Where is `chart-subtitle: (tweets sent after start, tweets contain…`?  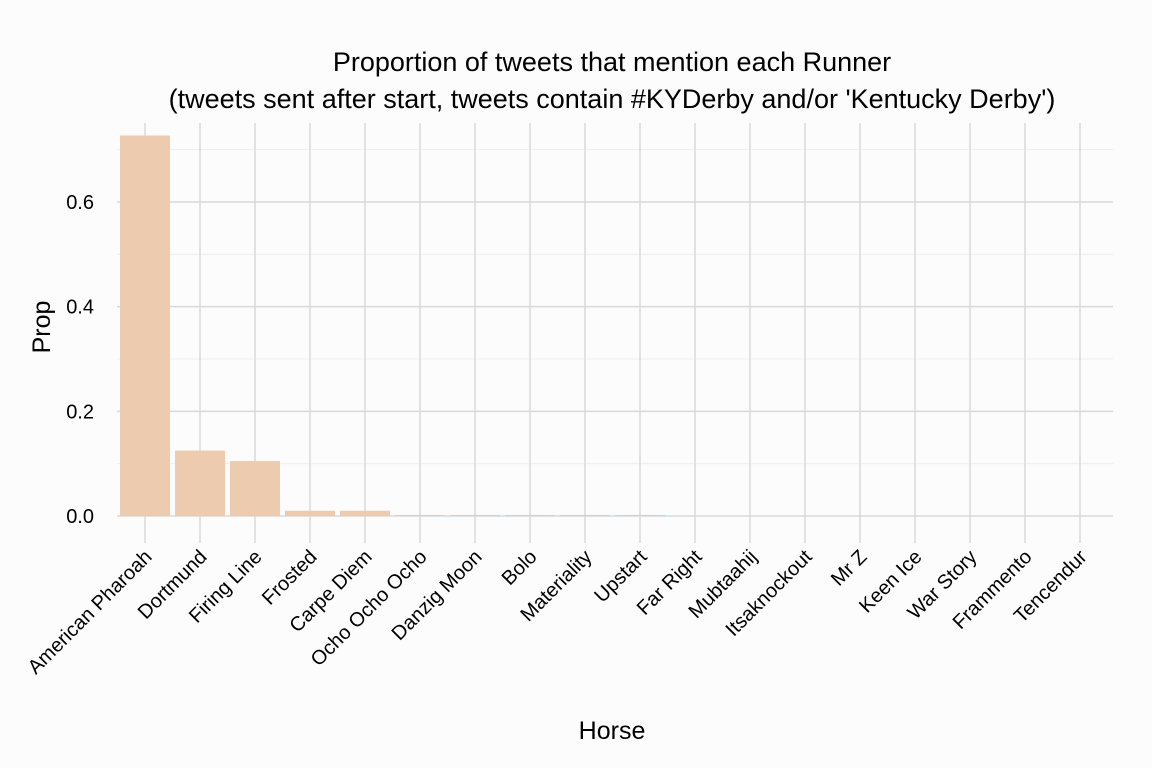 chart-subtitle: (tweets sent after start, tweets contain… is located at coordinates (612, 99).